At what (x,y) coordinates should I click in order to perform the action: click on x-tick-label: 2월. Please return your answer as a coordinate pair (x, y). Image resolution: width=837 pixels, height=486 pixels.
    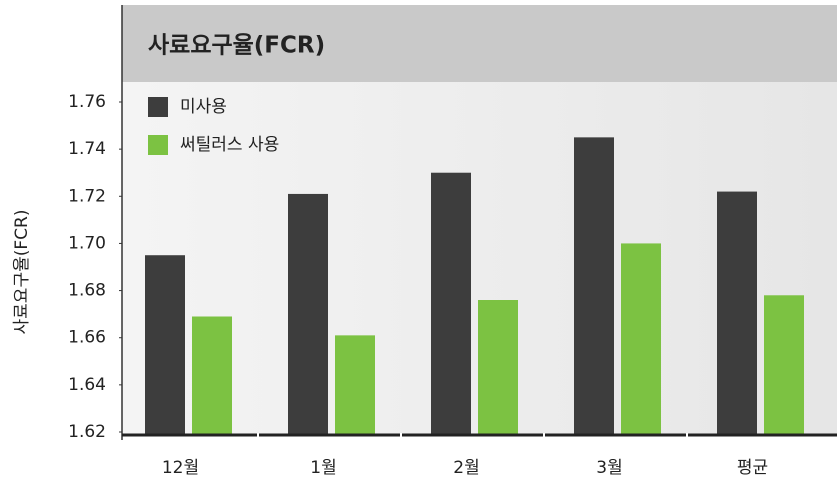
    Looking at the image, I should click on (466, 468).